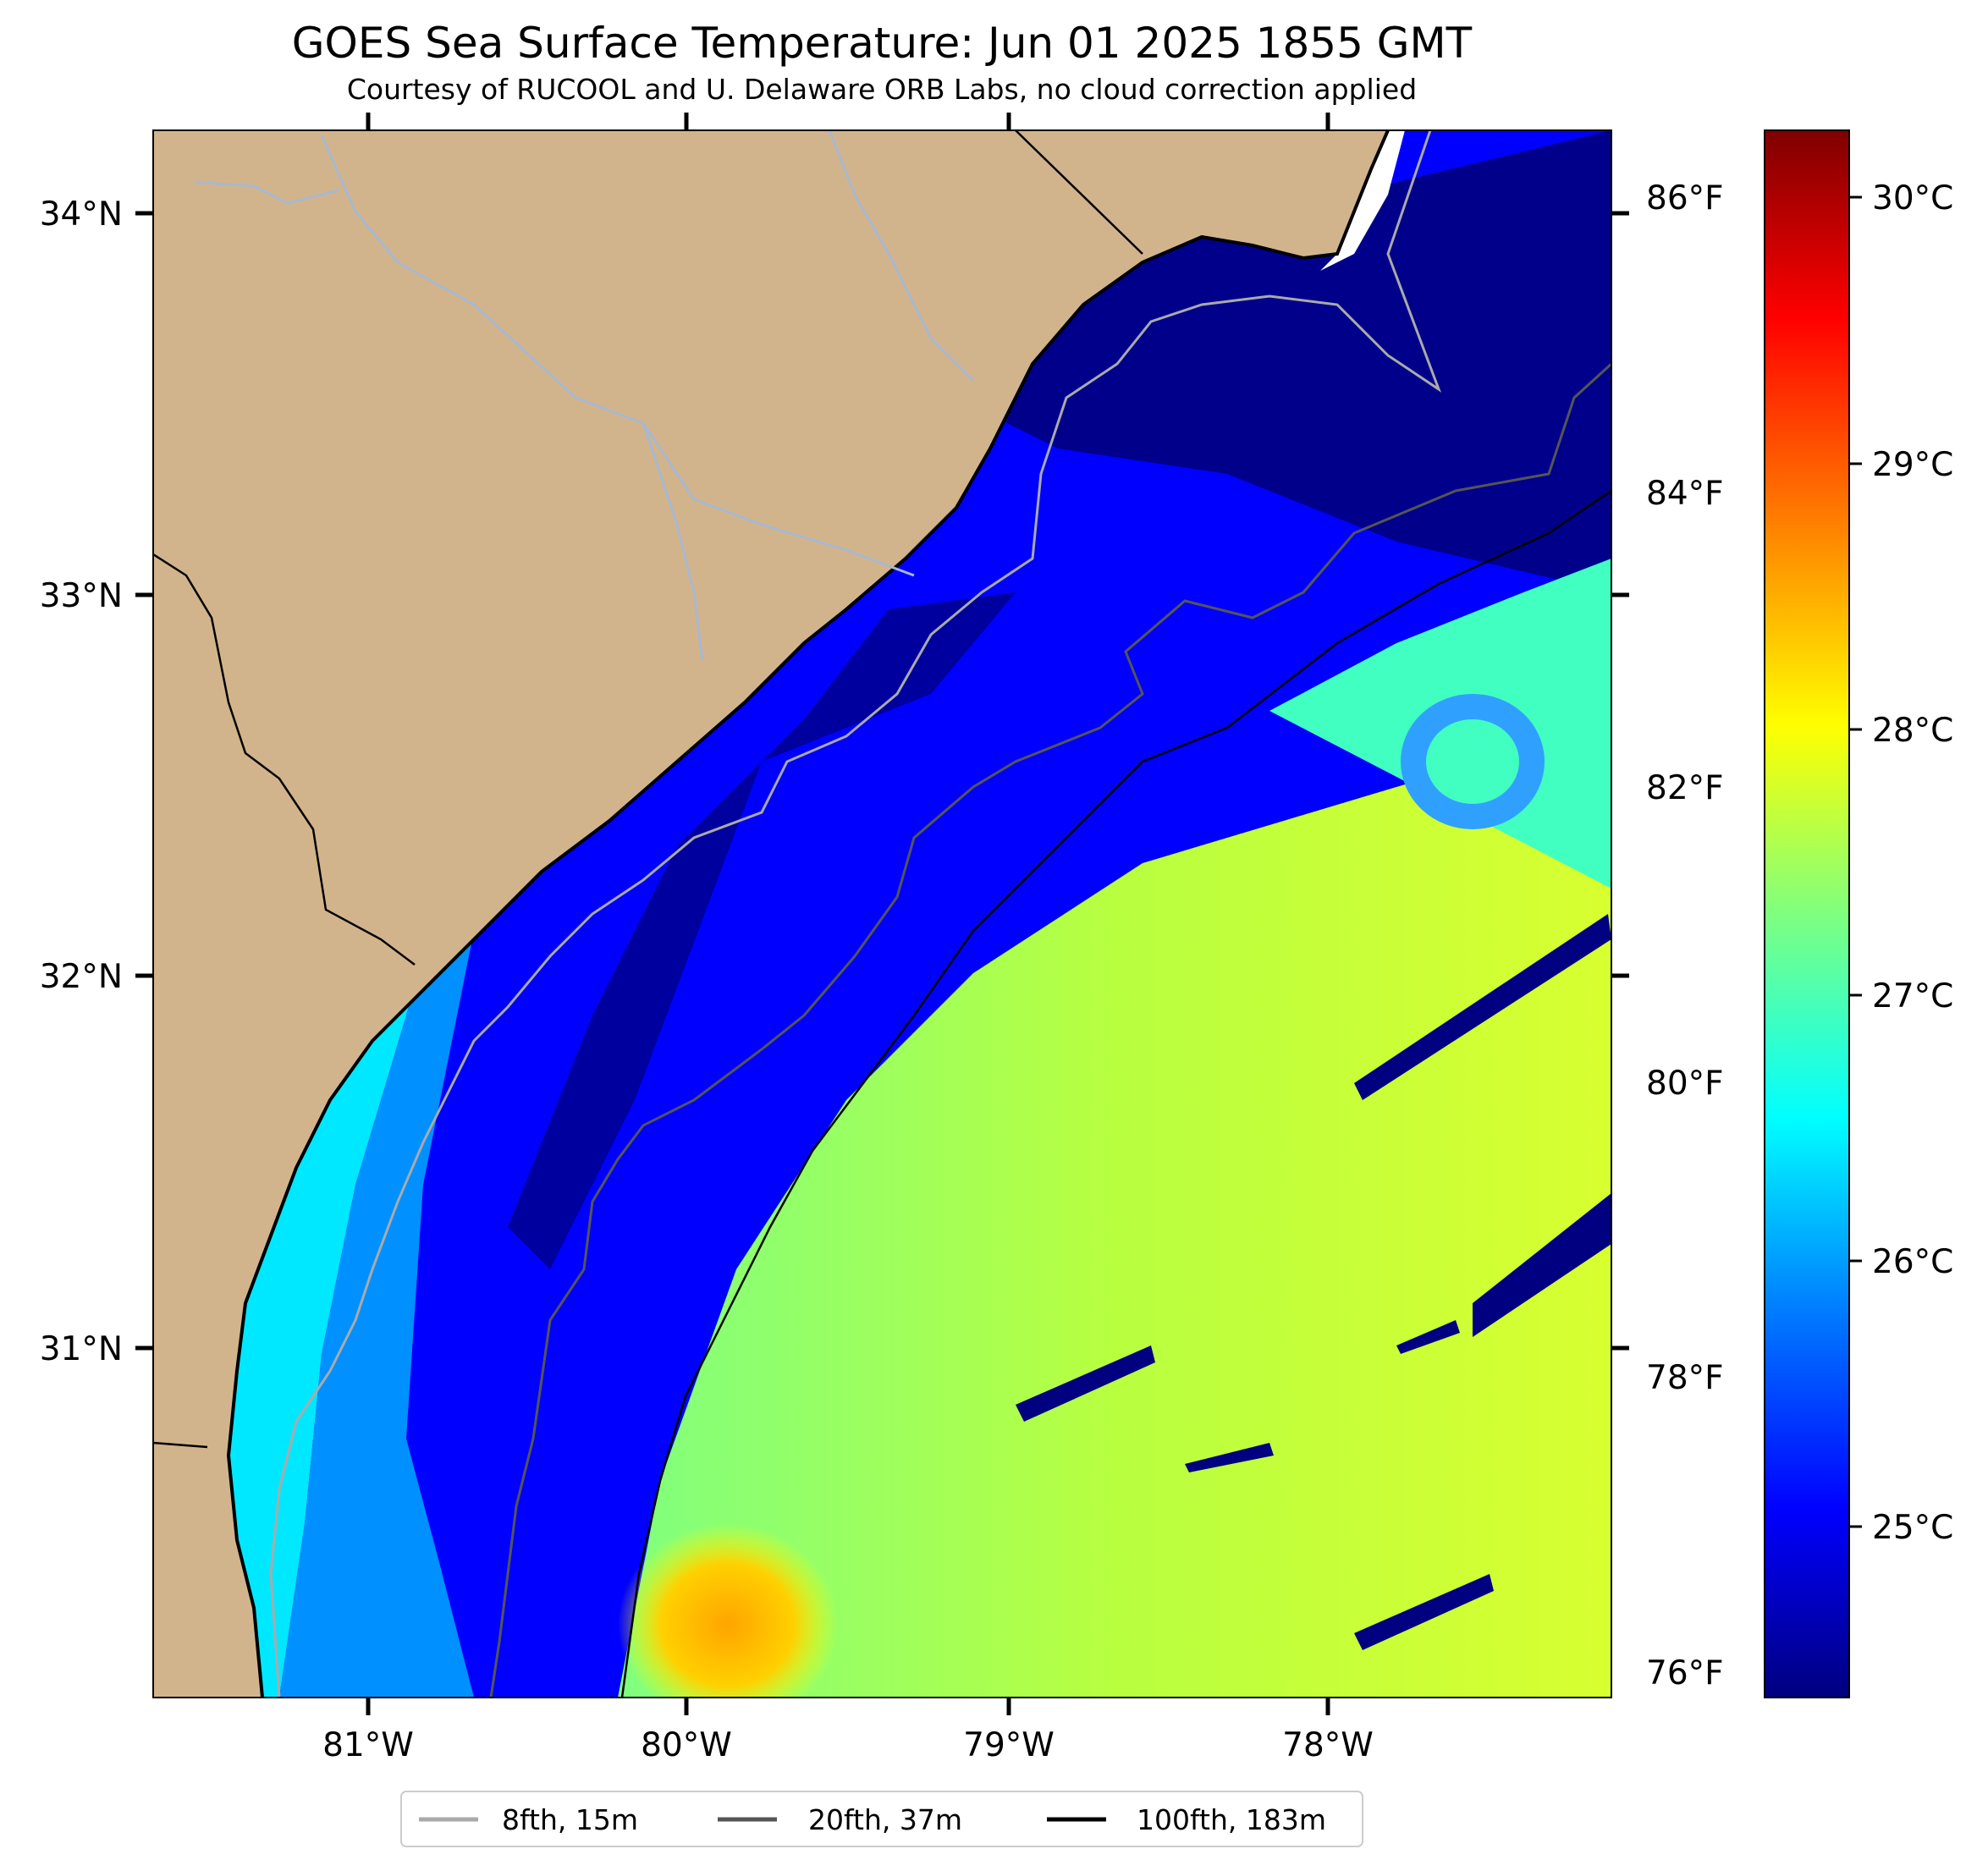  What do you see at coordinates (1685, 1673) in the screenshot?
I see `f-label-76: 76°F` at bounding box center [1685, 1673].